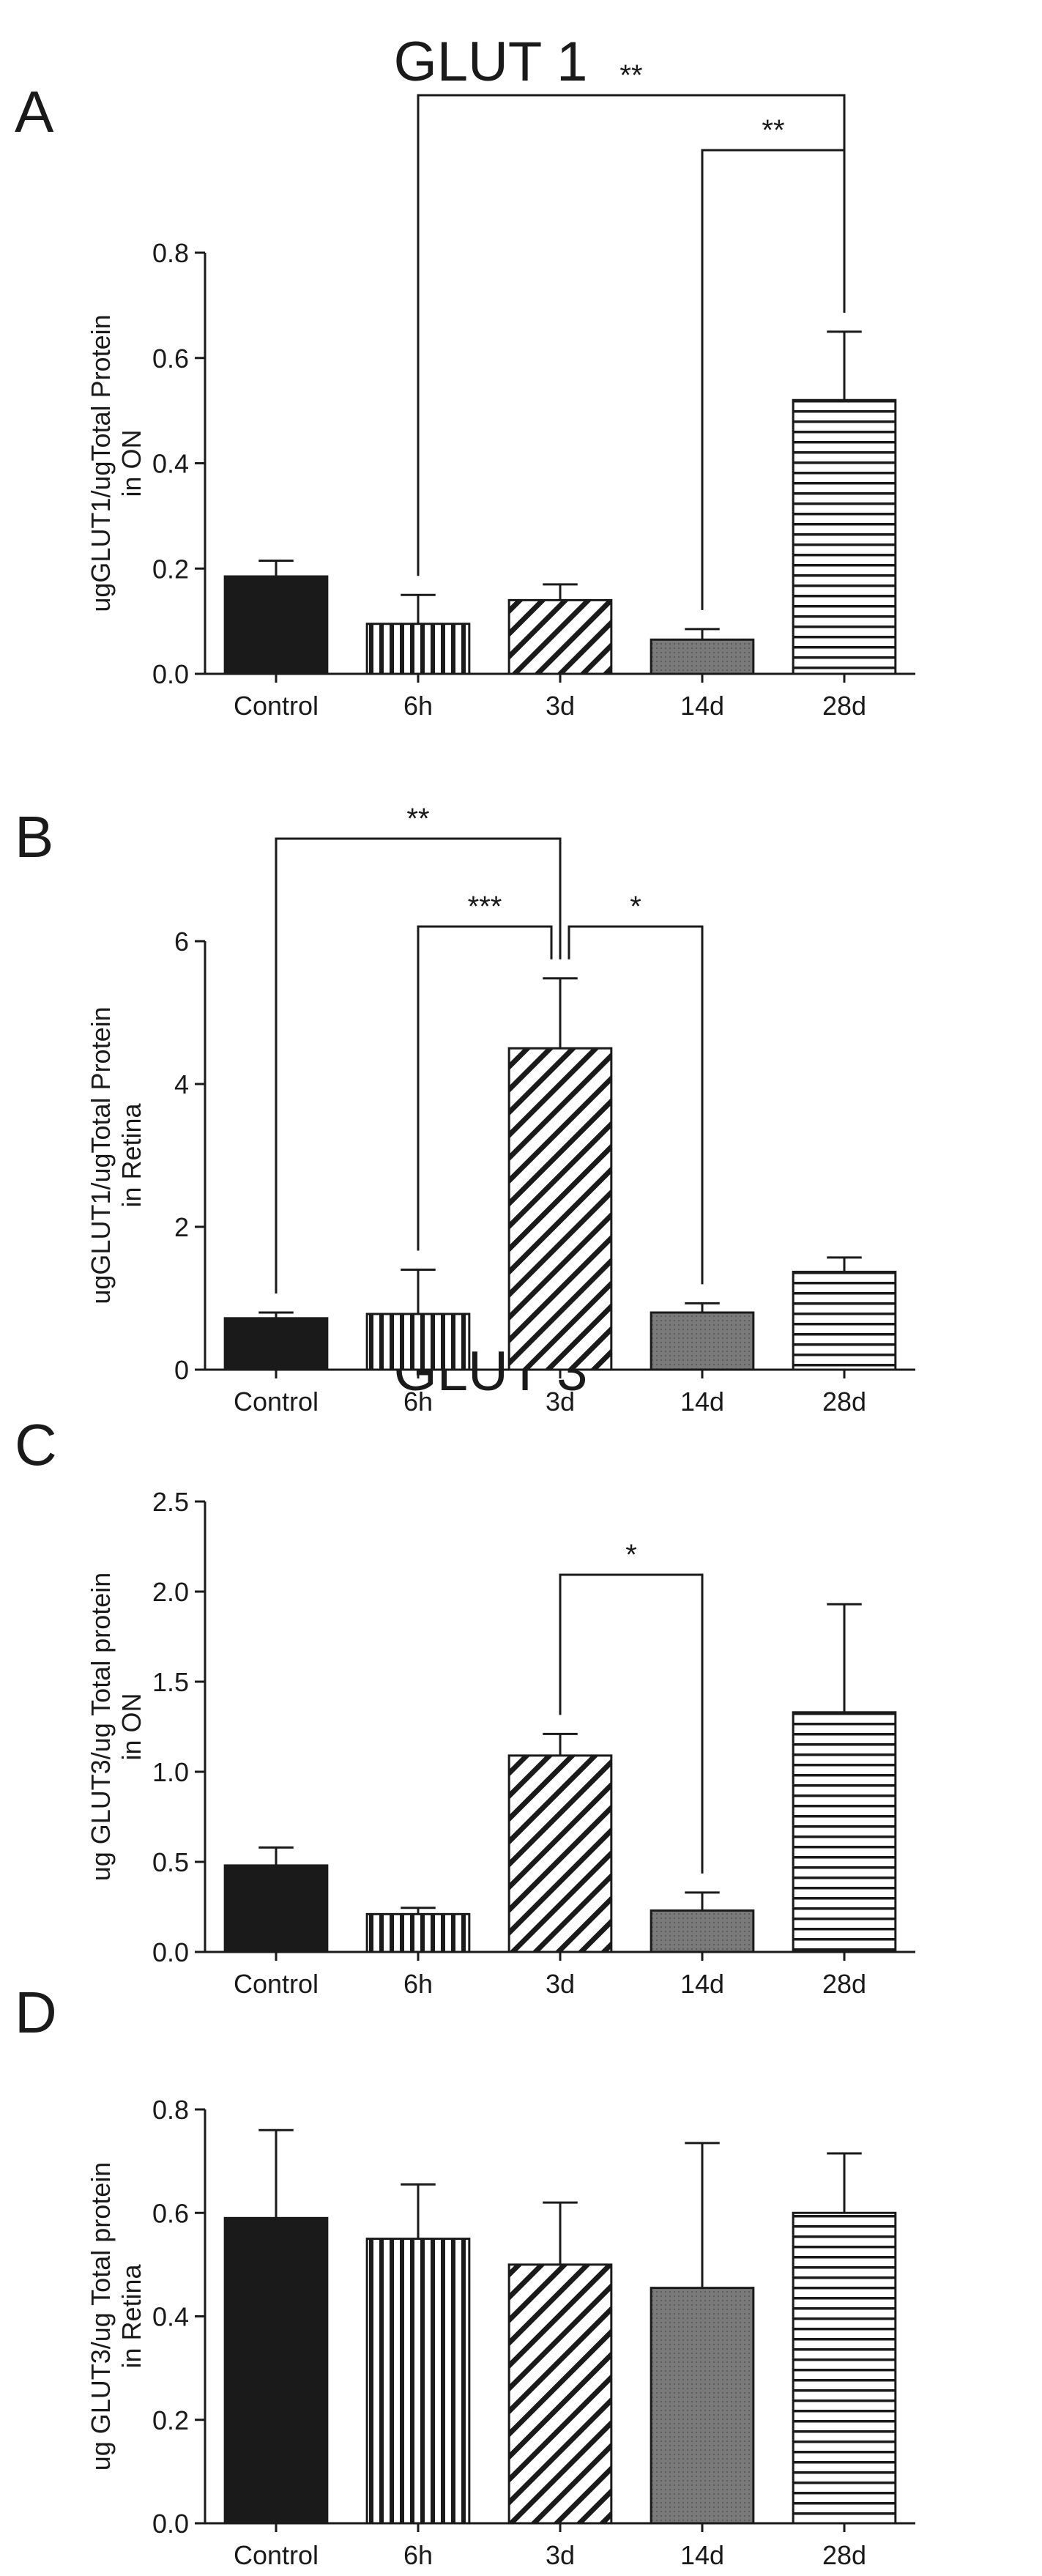  I want to click on panel-letter: B, so click(34, 836).